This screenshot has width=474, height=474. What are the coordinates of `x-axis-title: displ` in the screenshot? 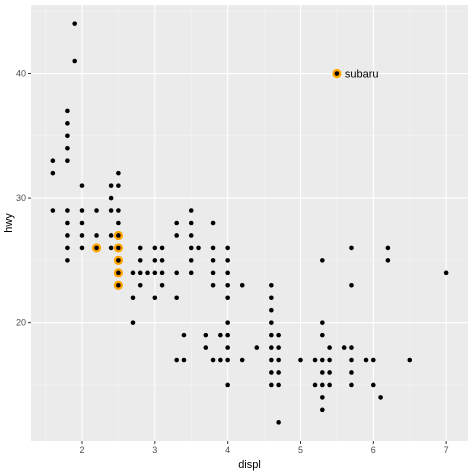 It's located at (249, 465).